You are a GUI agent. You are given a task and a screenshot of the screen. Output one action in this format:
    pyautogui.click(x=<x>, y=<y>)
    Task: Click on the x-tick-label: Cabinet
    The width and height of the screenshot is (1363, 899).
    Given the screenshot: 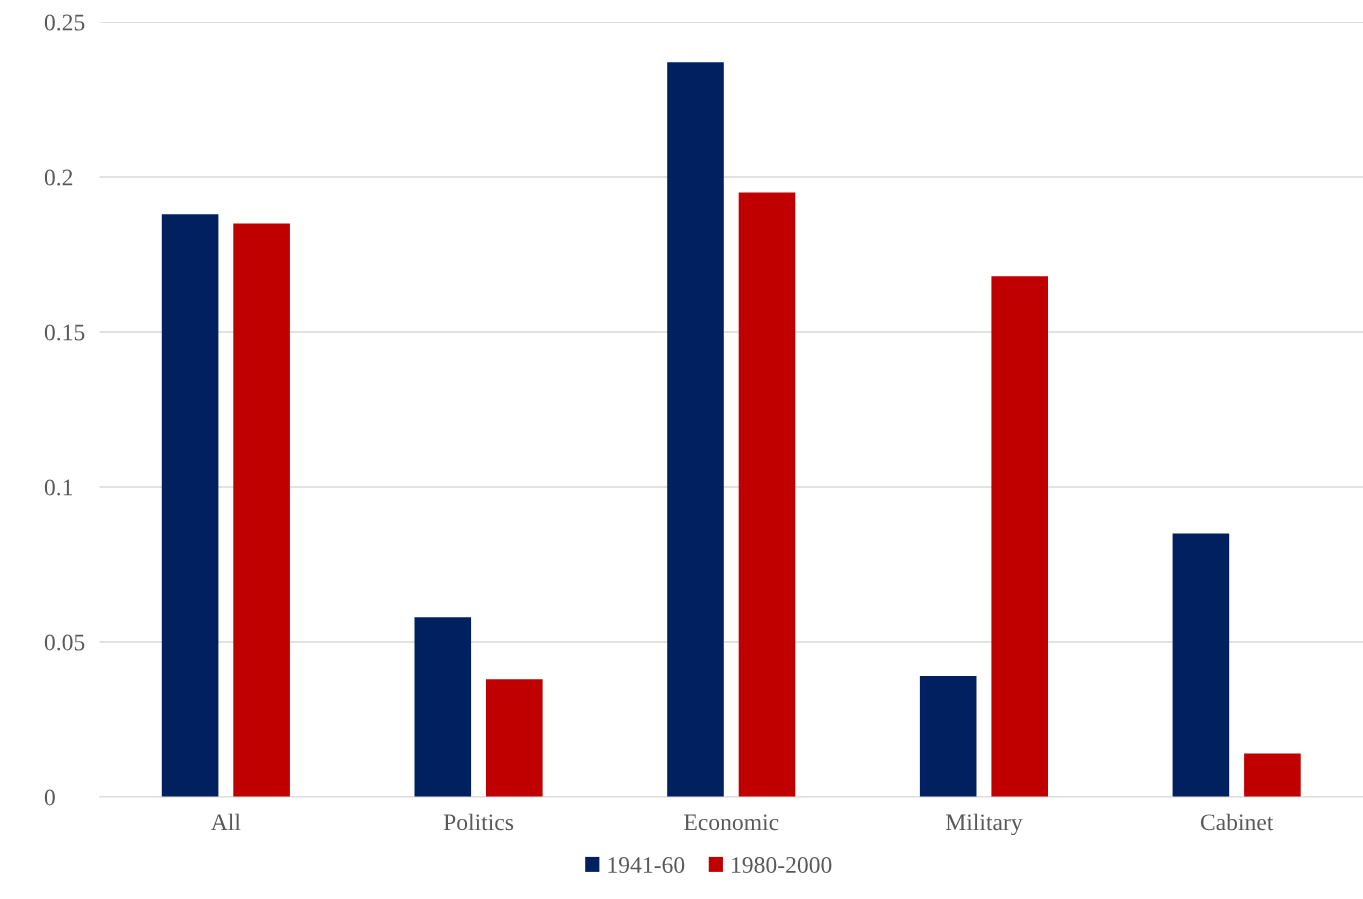 What is the action you would take?
    pyautogui.click(x=1237, y=822)
    